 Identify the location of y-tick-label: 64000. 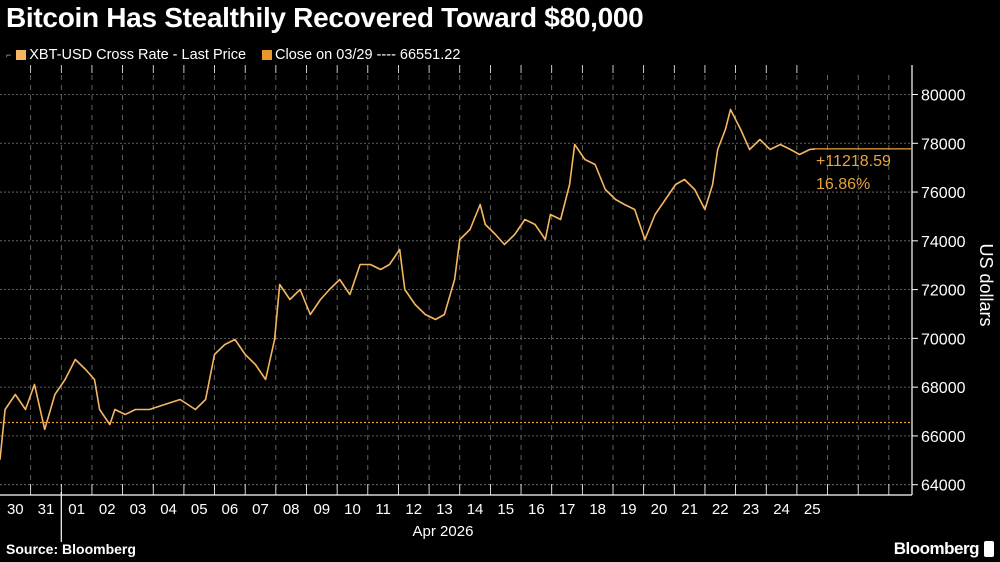
(943, 486).